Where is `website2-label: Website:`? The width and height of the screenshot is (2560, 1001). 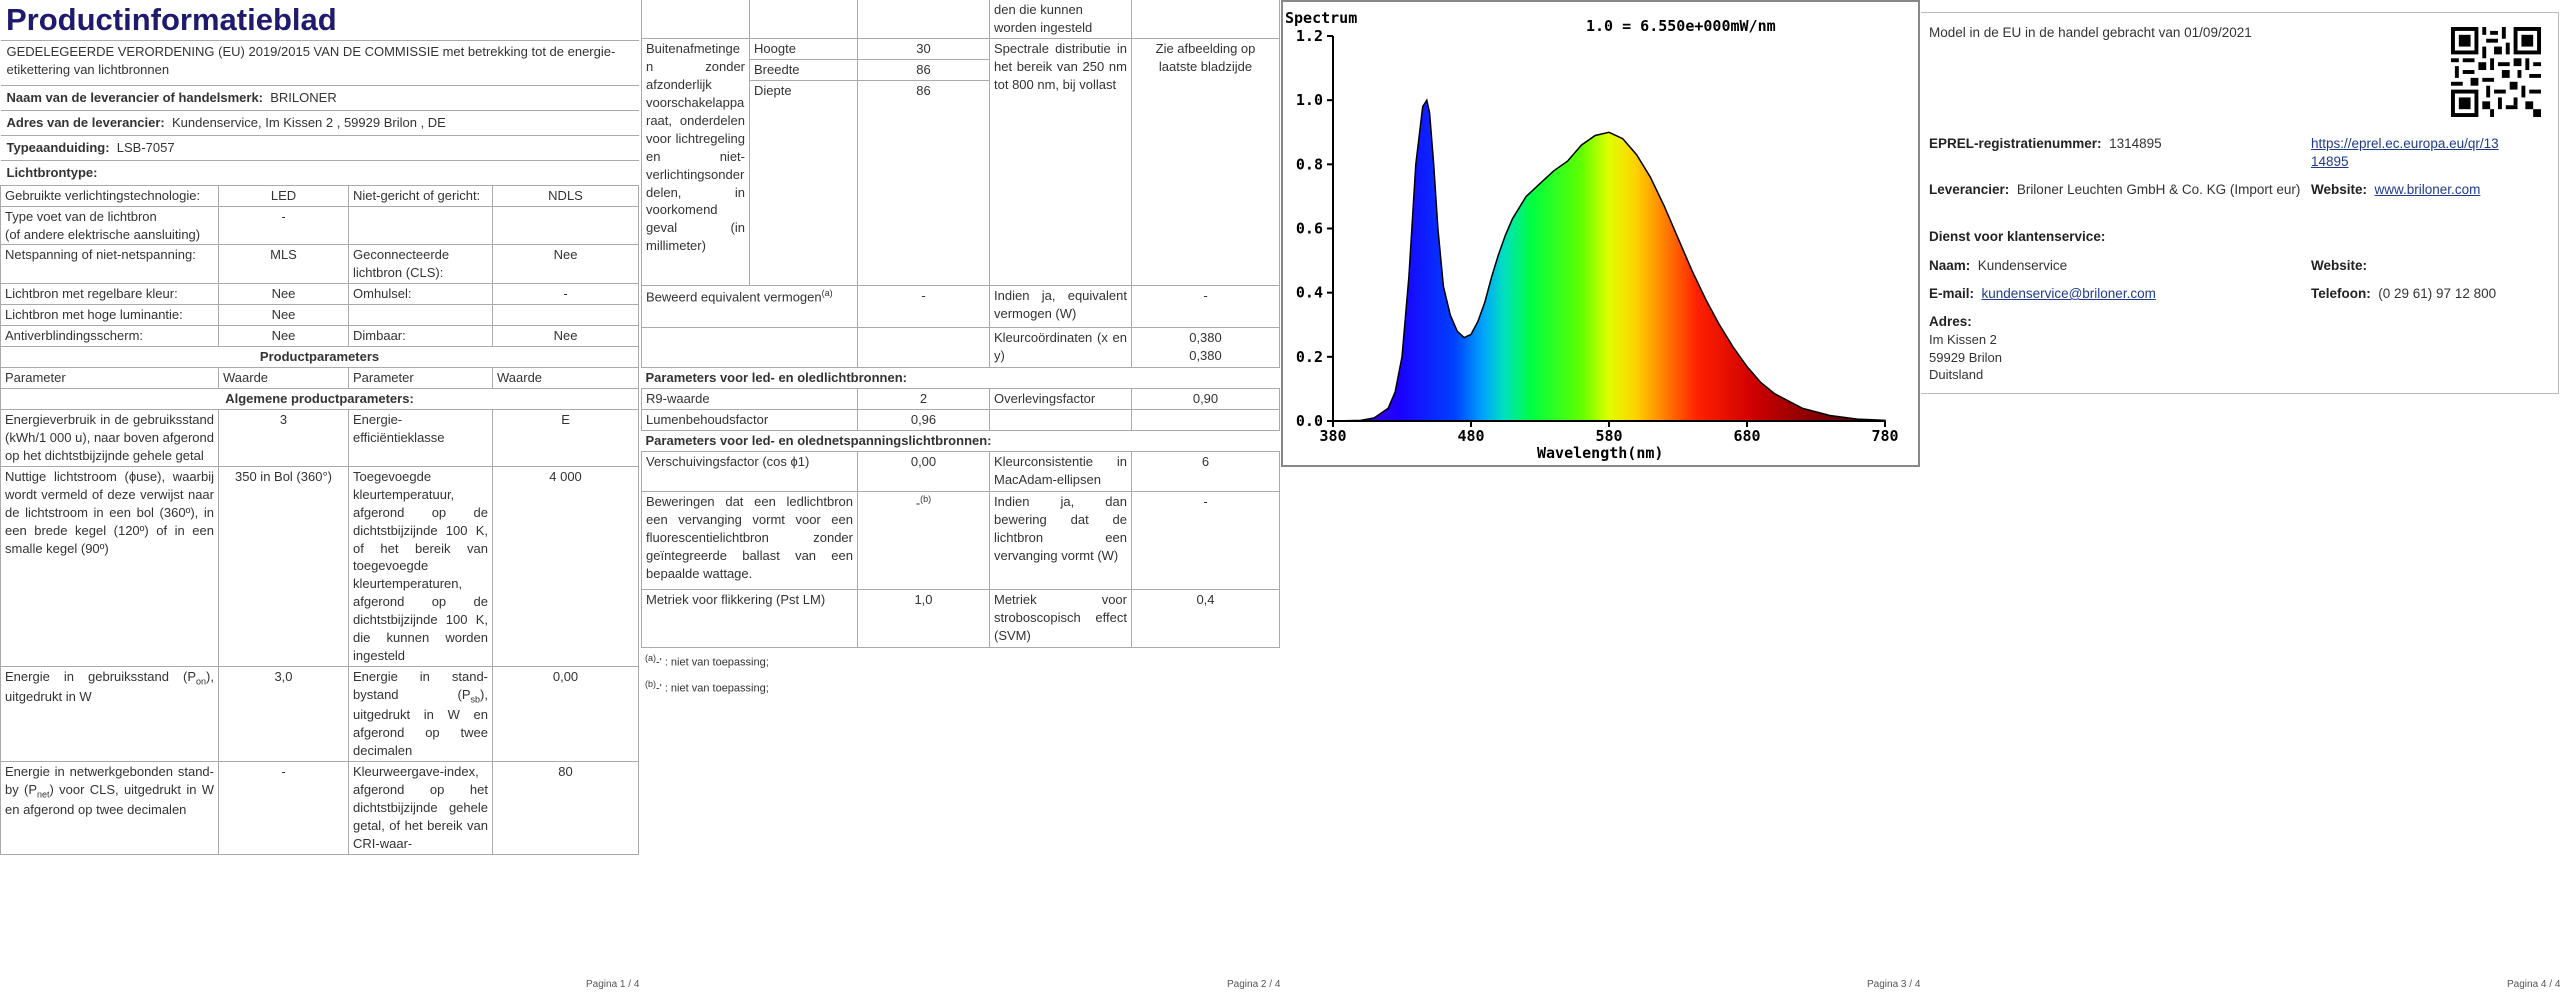 website2-label: Website: is located at coordinates (2339, 265).